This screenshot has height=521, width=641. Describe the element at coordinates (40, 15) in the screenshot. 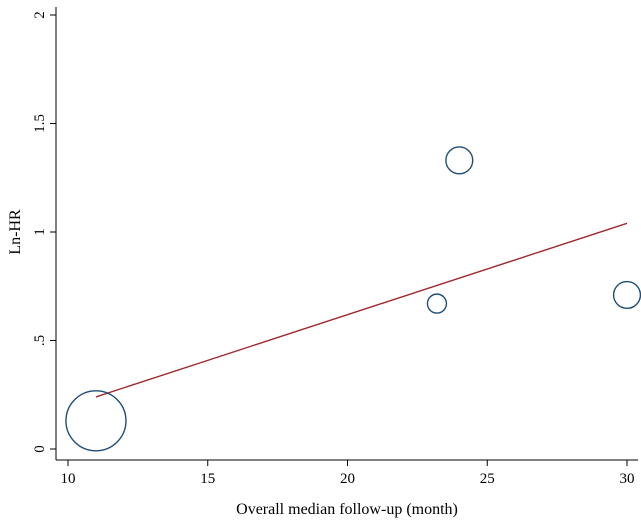

I see `y-tick-label: 2` at that location.